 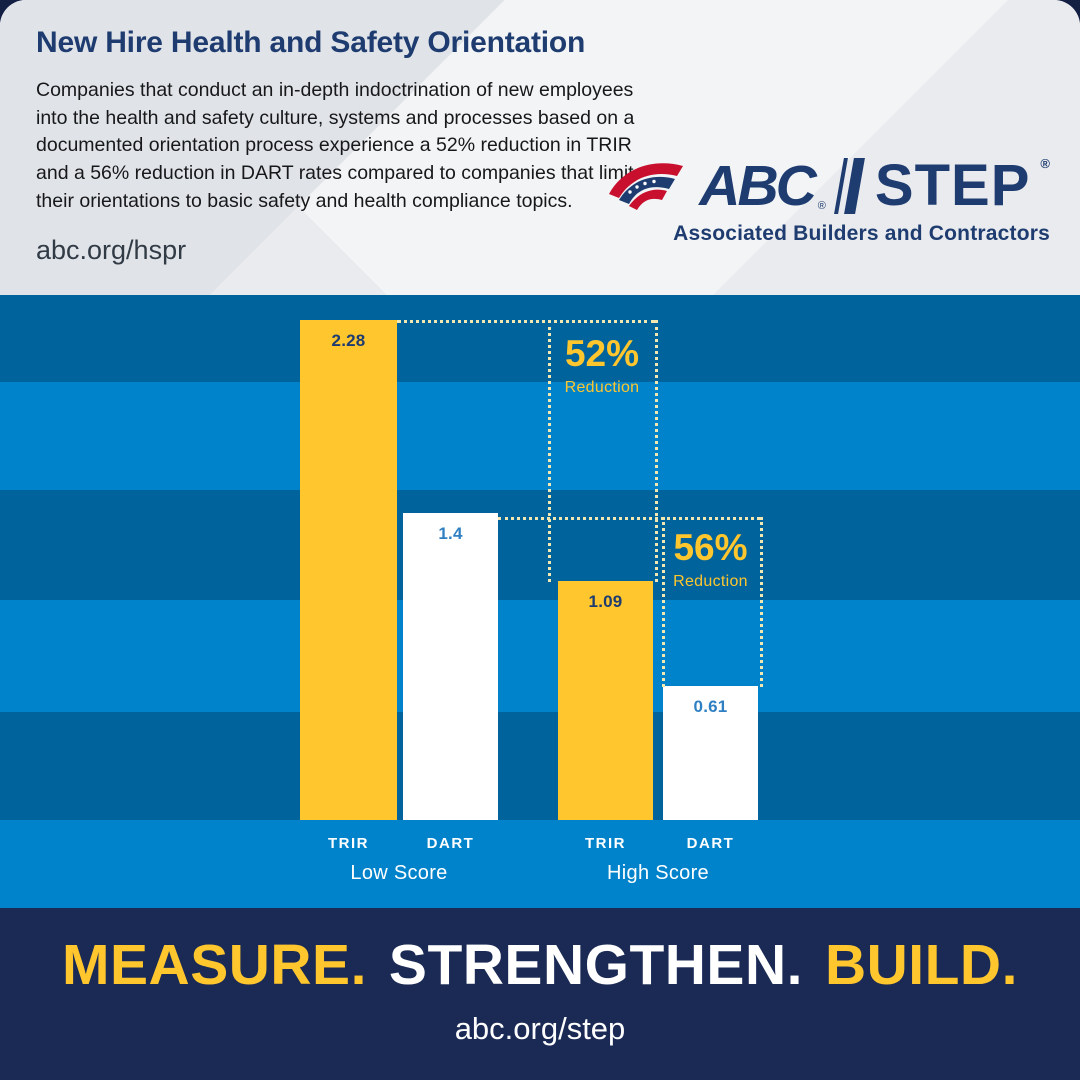 What do you see at coordinates (605, 700) in the screenshot?
I see `bar-trir-high-score: 1.09` at bounding box center [605, 700].